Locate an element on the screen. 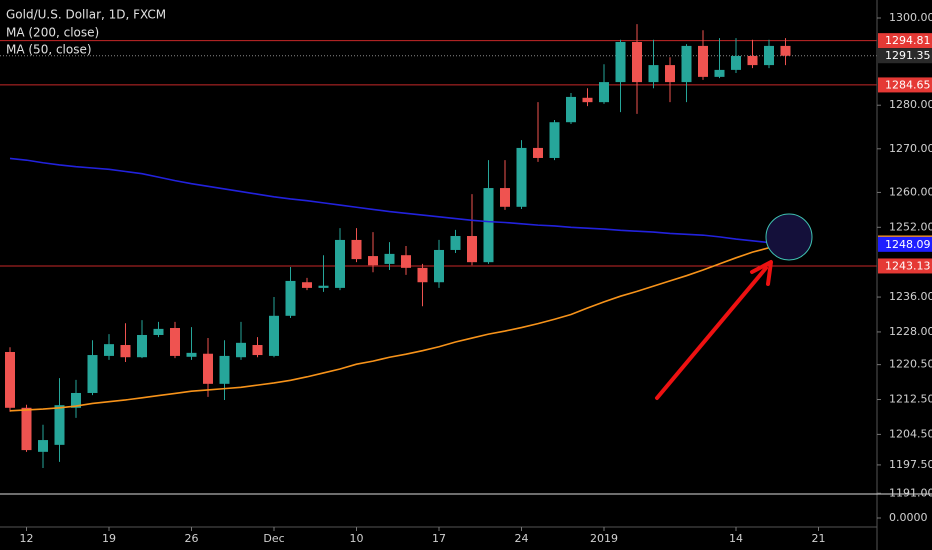 The image size is (932, 550). y-tick-label: 1204.50 is located at coordinates (910, 433).